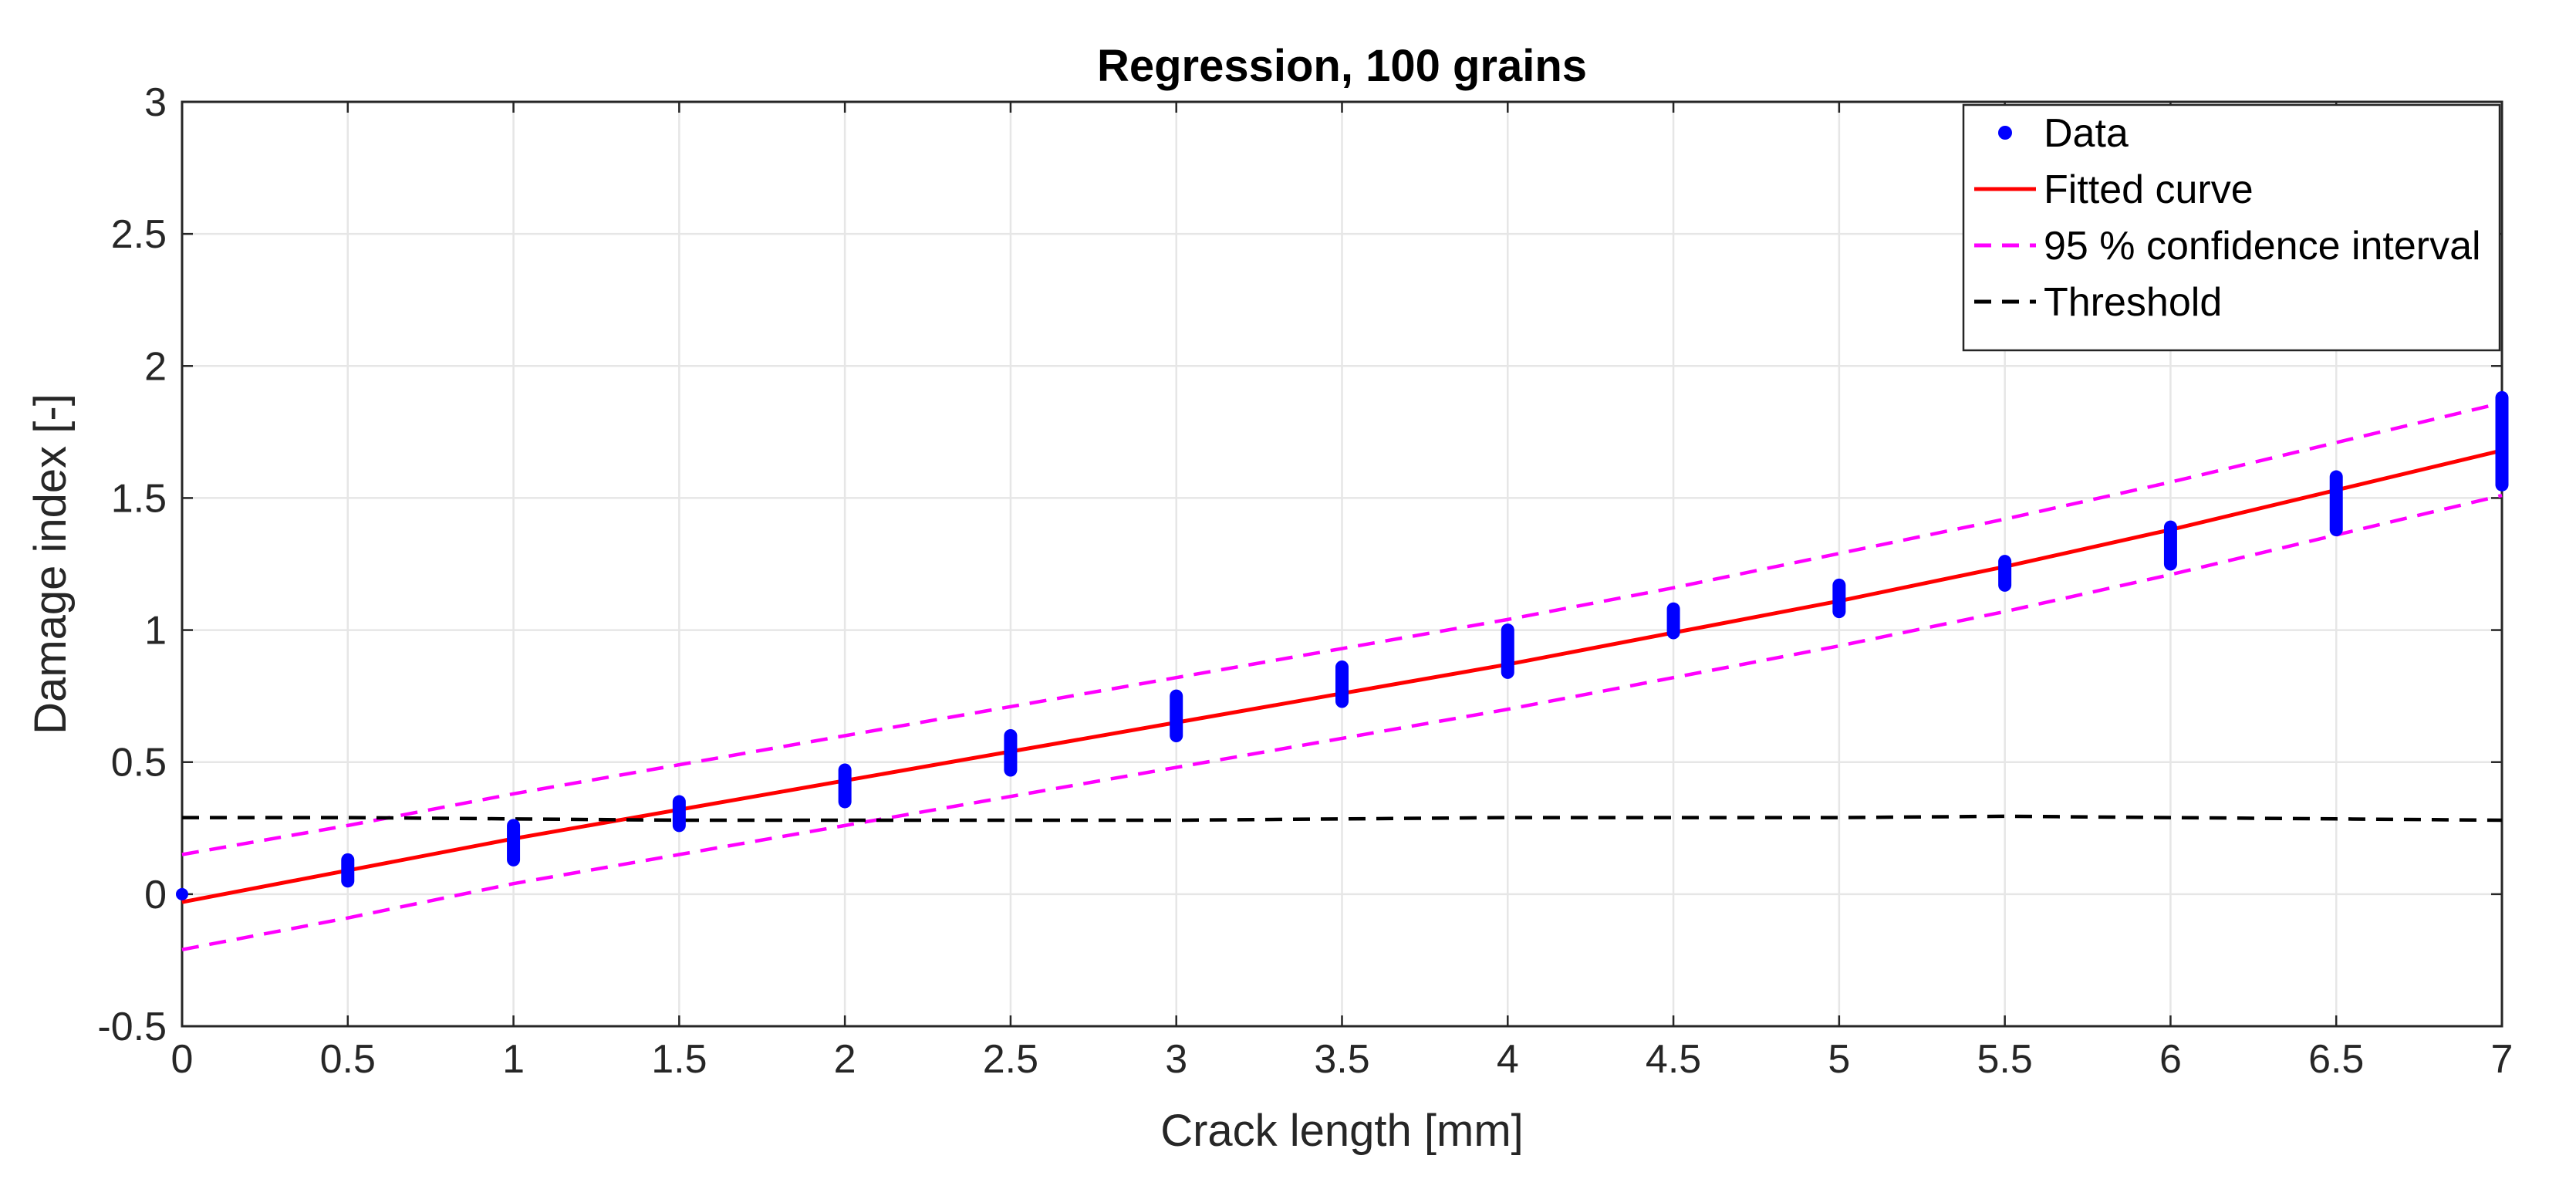 The width and height of the screenshot is (2576, 1179). Describe the element at coordinates (1508, 1059) in the screenshot. I see `x-tick-label: 4` at that location.